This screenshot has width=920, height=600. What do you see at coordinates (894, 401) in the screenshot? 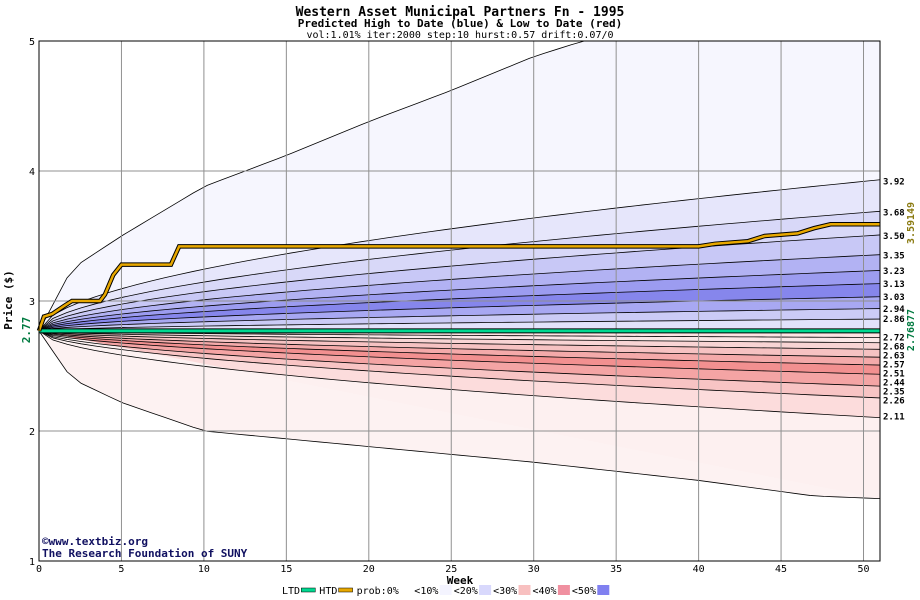
I see `right-value-label: 2.26` at bounding box center [894, 401].